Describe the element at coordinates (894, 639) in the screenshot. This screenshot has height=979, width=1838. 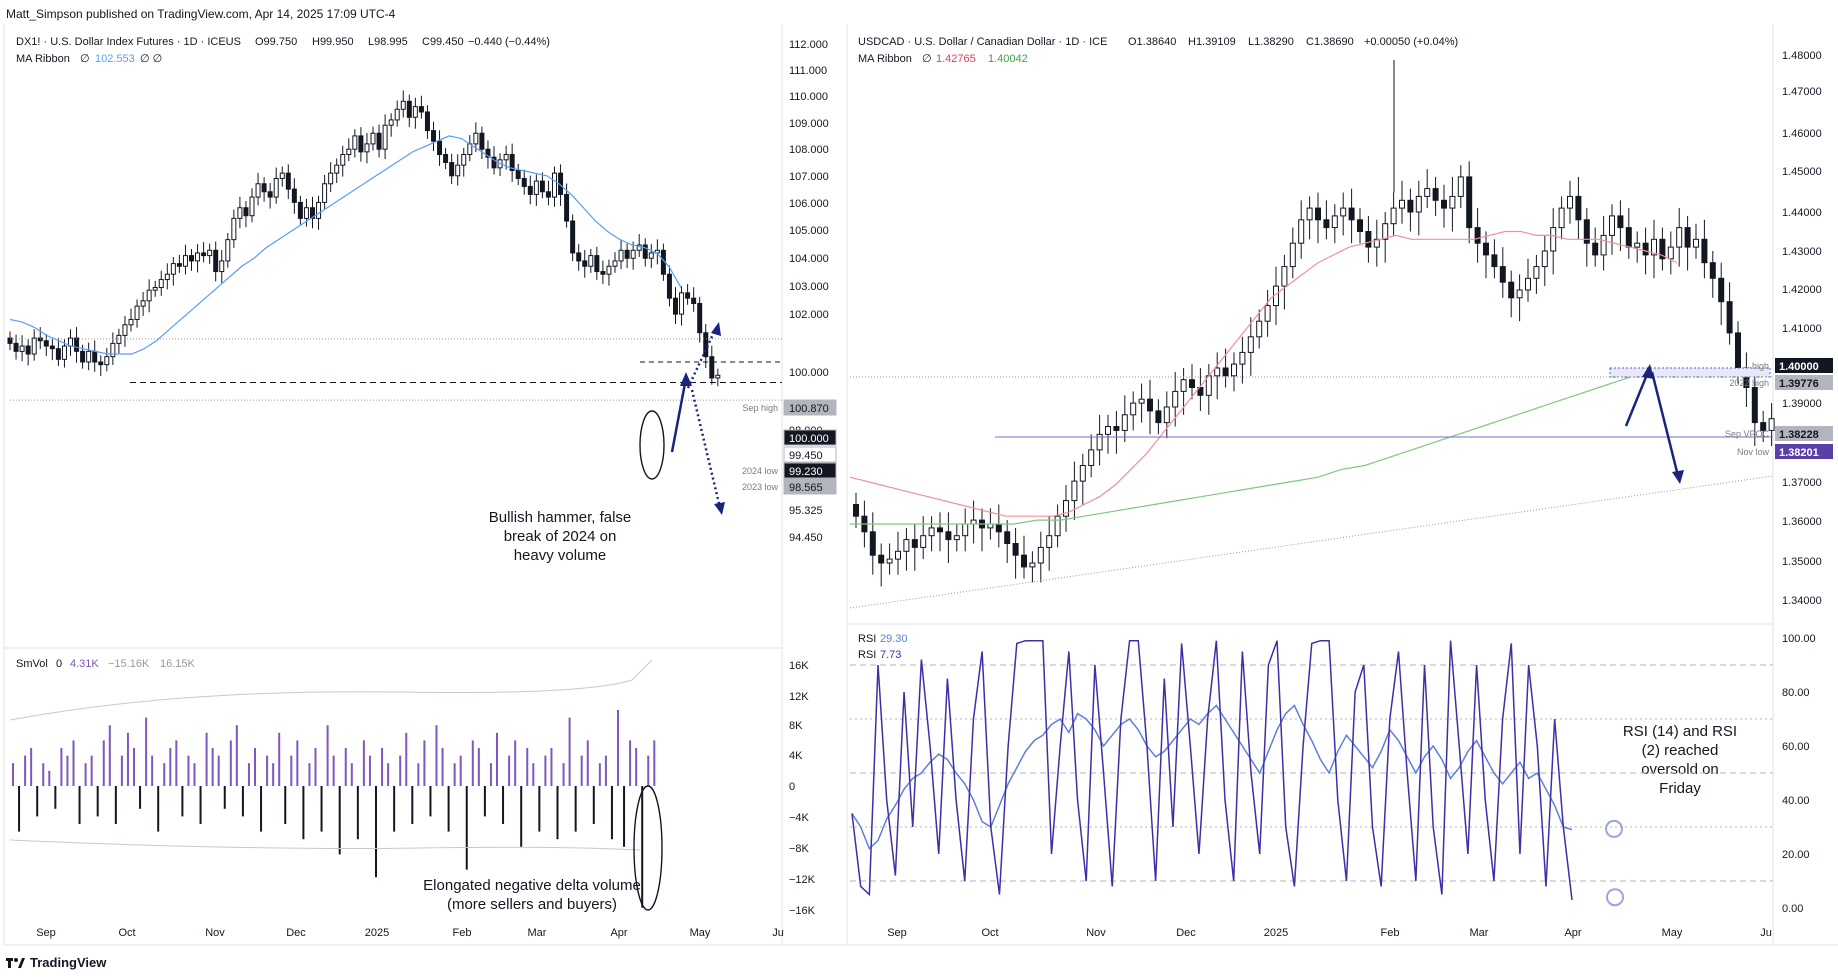
I see `rsi14-legend-value: 29.30` at that location.